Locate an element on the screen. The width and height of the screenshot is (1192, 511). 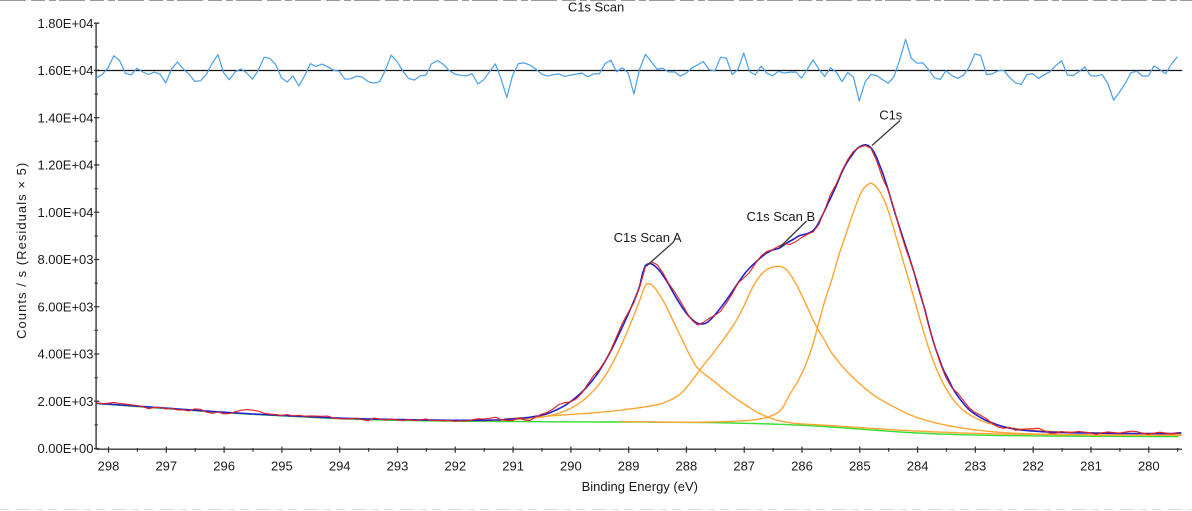
svg-text: 282 is located at coordinates (1033, 466).